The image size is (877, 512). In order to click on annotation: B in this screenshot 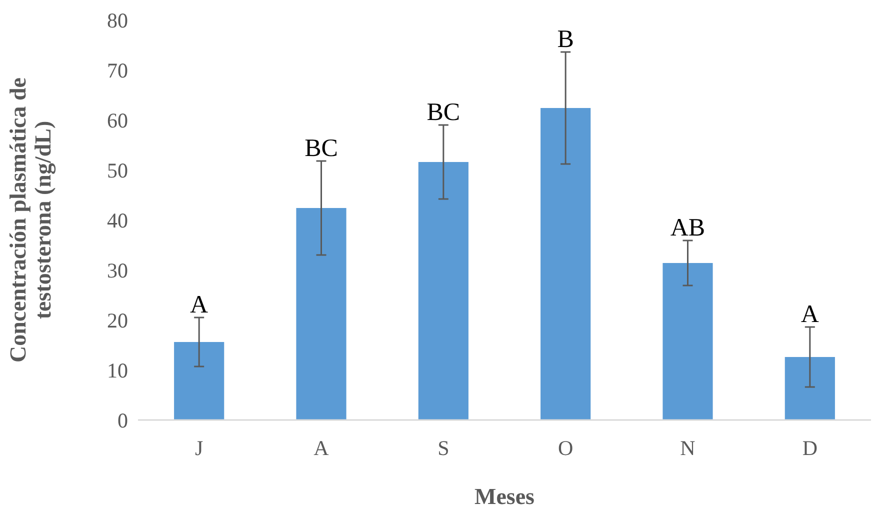, I will do `click(565, 39)`.